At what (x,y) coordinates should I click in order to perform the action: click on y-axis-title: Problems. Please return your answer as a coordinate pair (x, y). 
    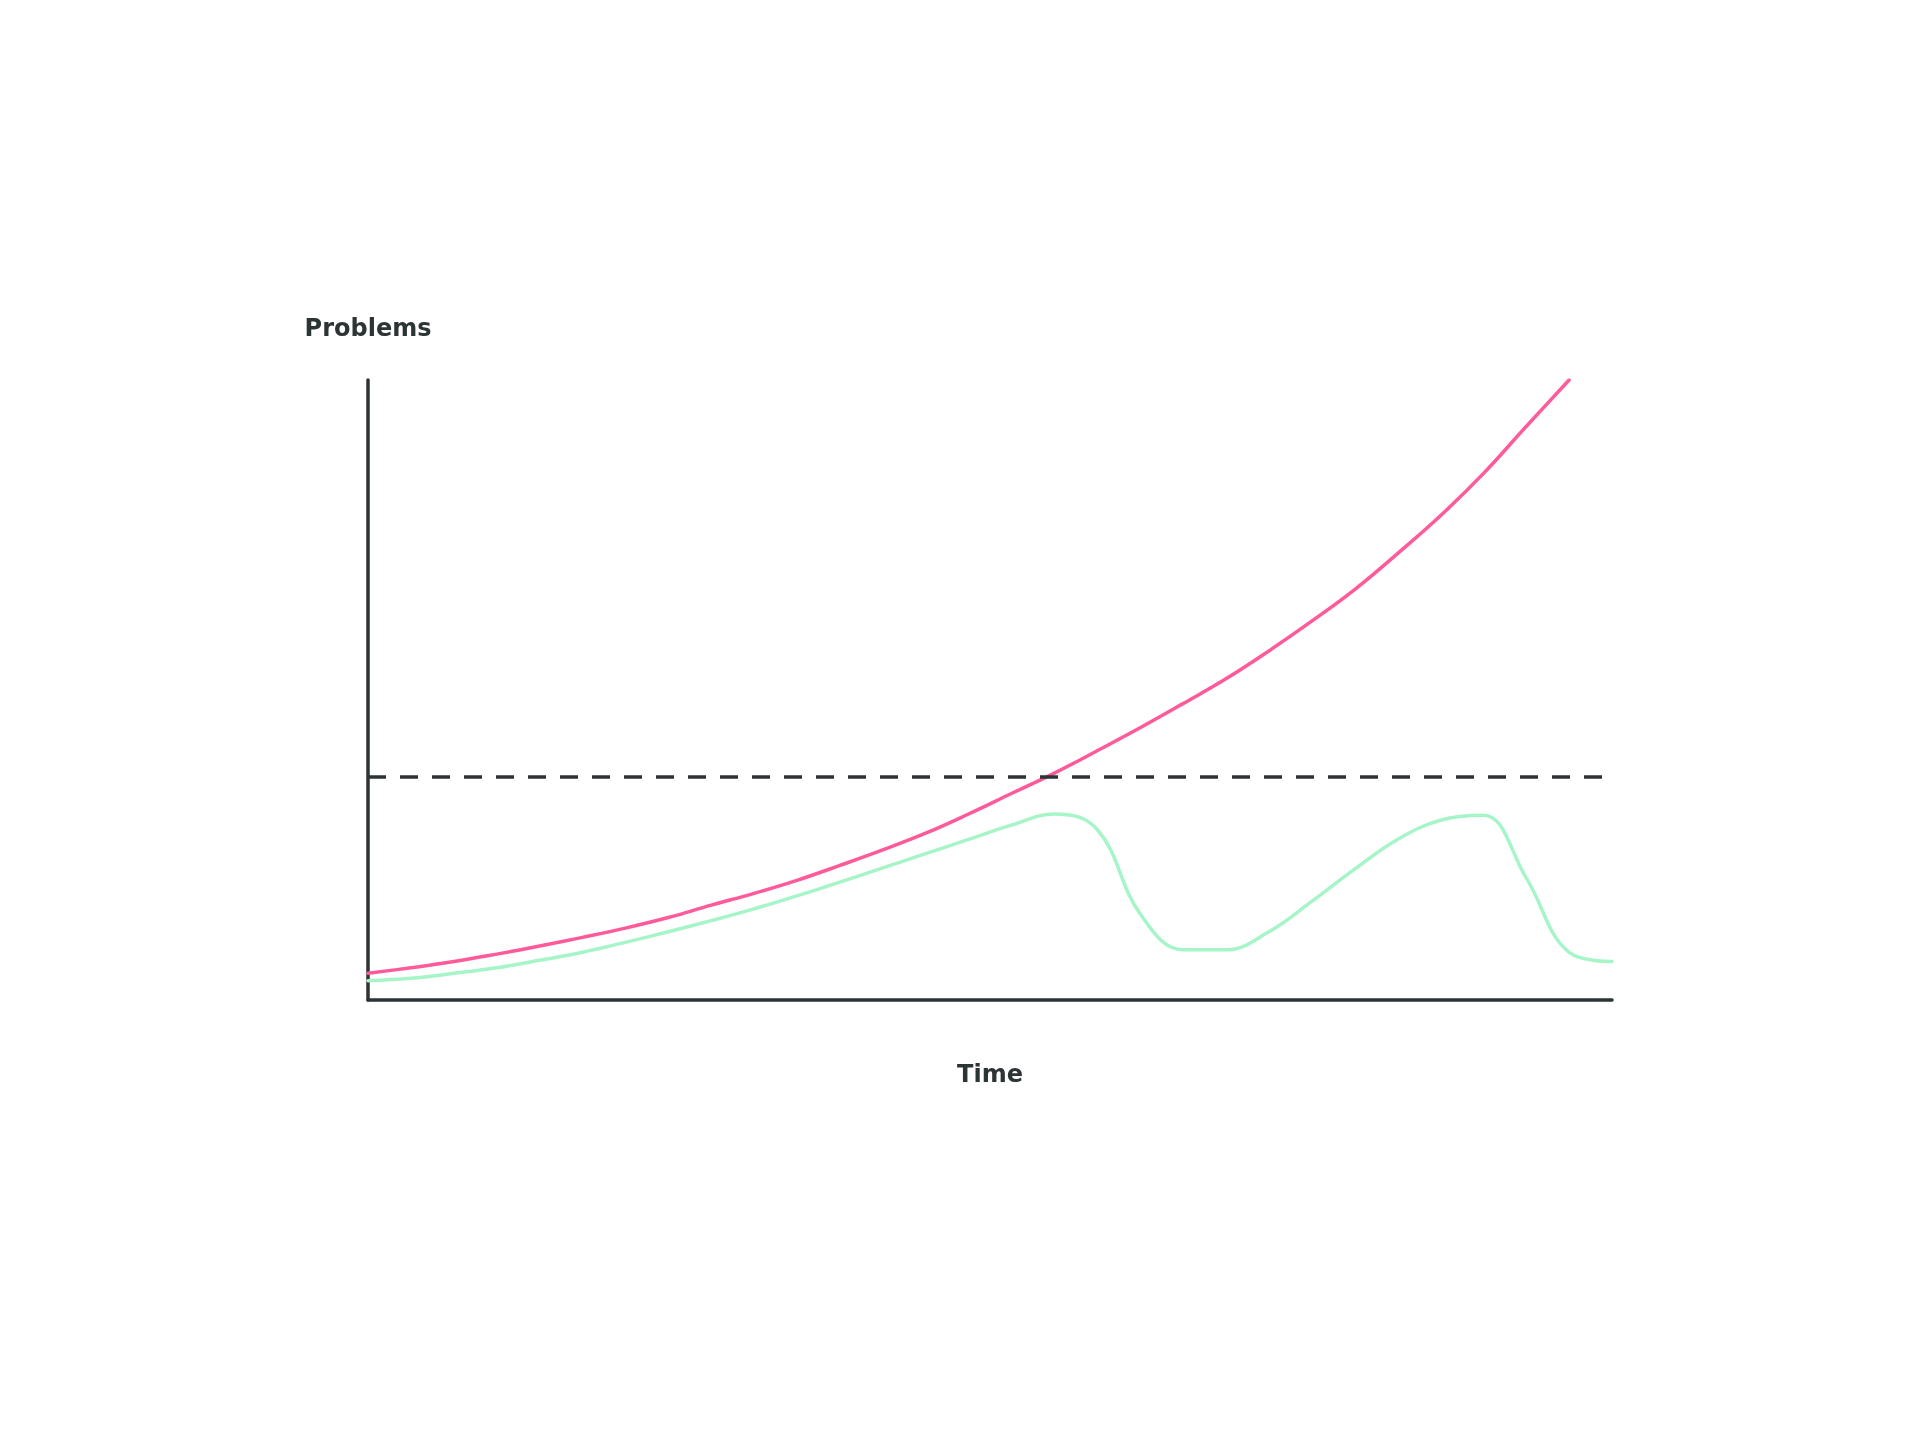
    Looking at the image, I should click on (368, 328).